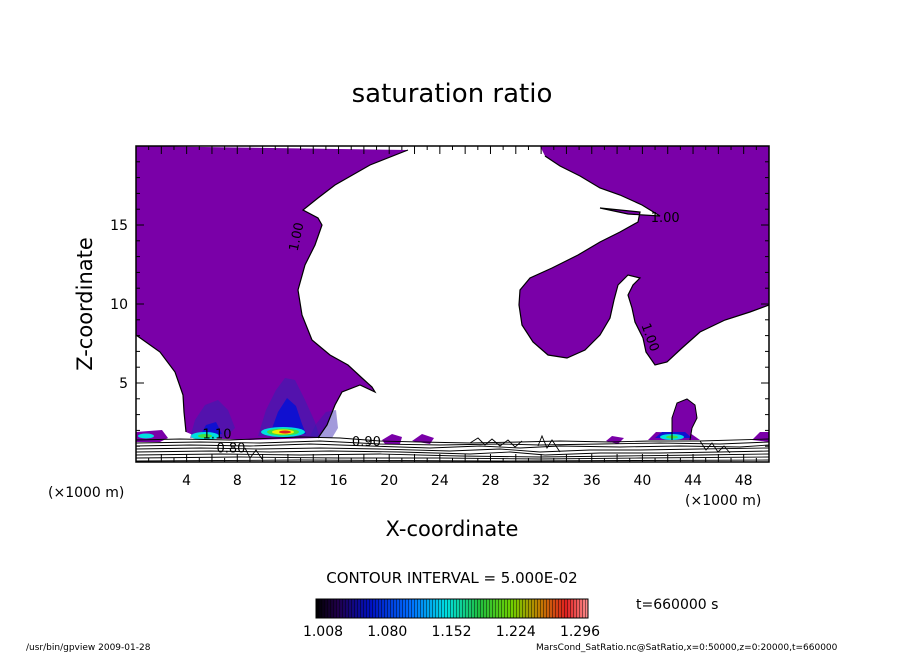  What do you see at coordinates (491, 481) in the screenshot?
I see `x-tick-label: 28` at bounding box center [491, 481].